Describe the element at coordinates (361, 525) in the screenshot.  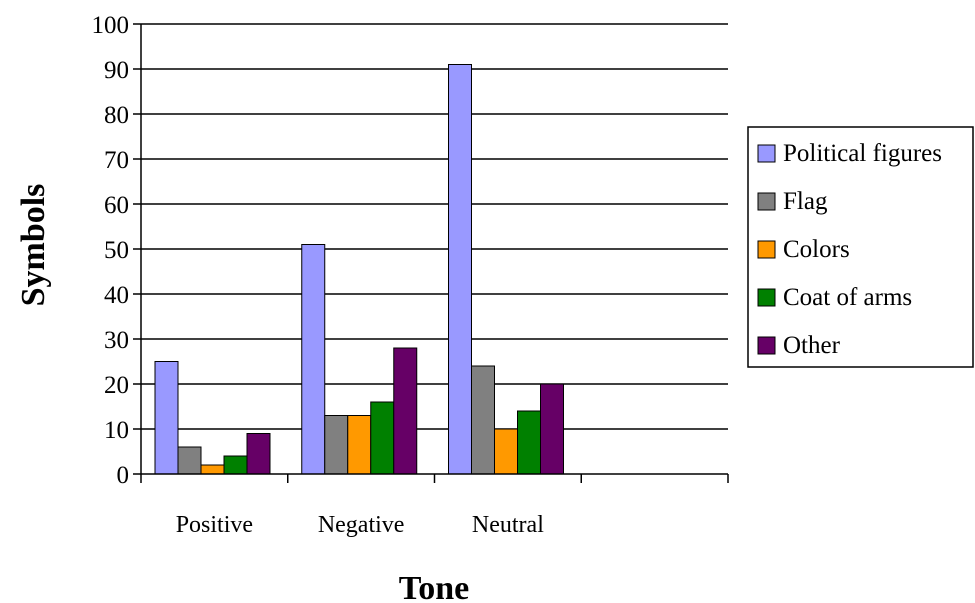
I see `x-tick-label: Negative` at that location.